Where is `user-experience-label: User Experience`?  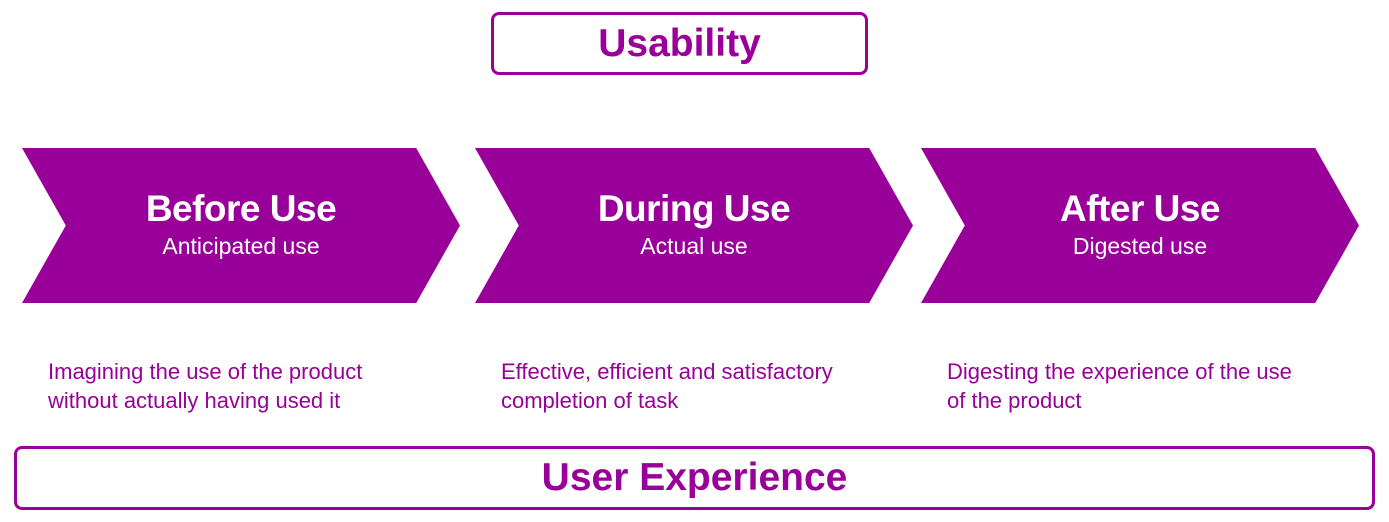 user-experience-label: User Experience is located at coordinates (694, 477).